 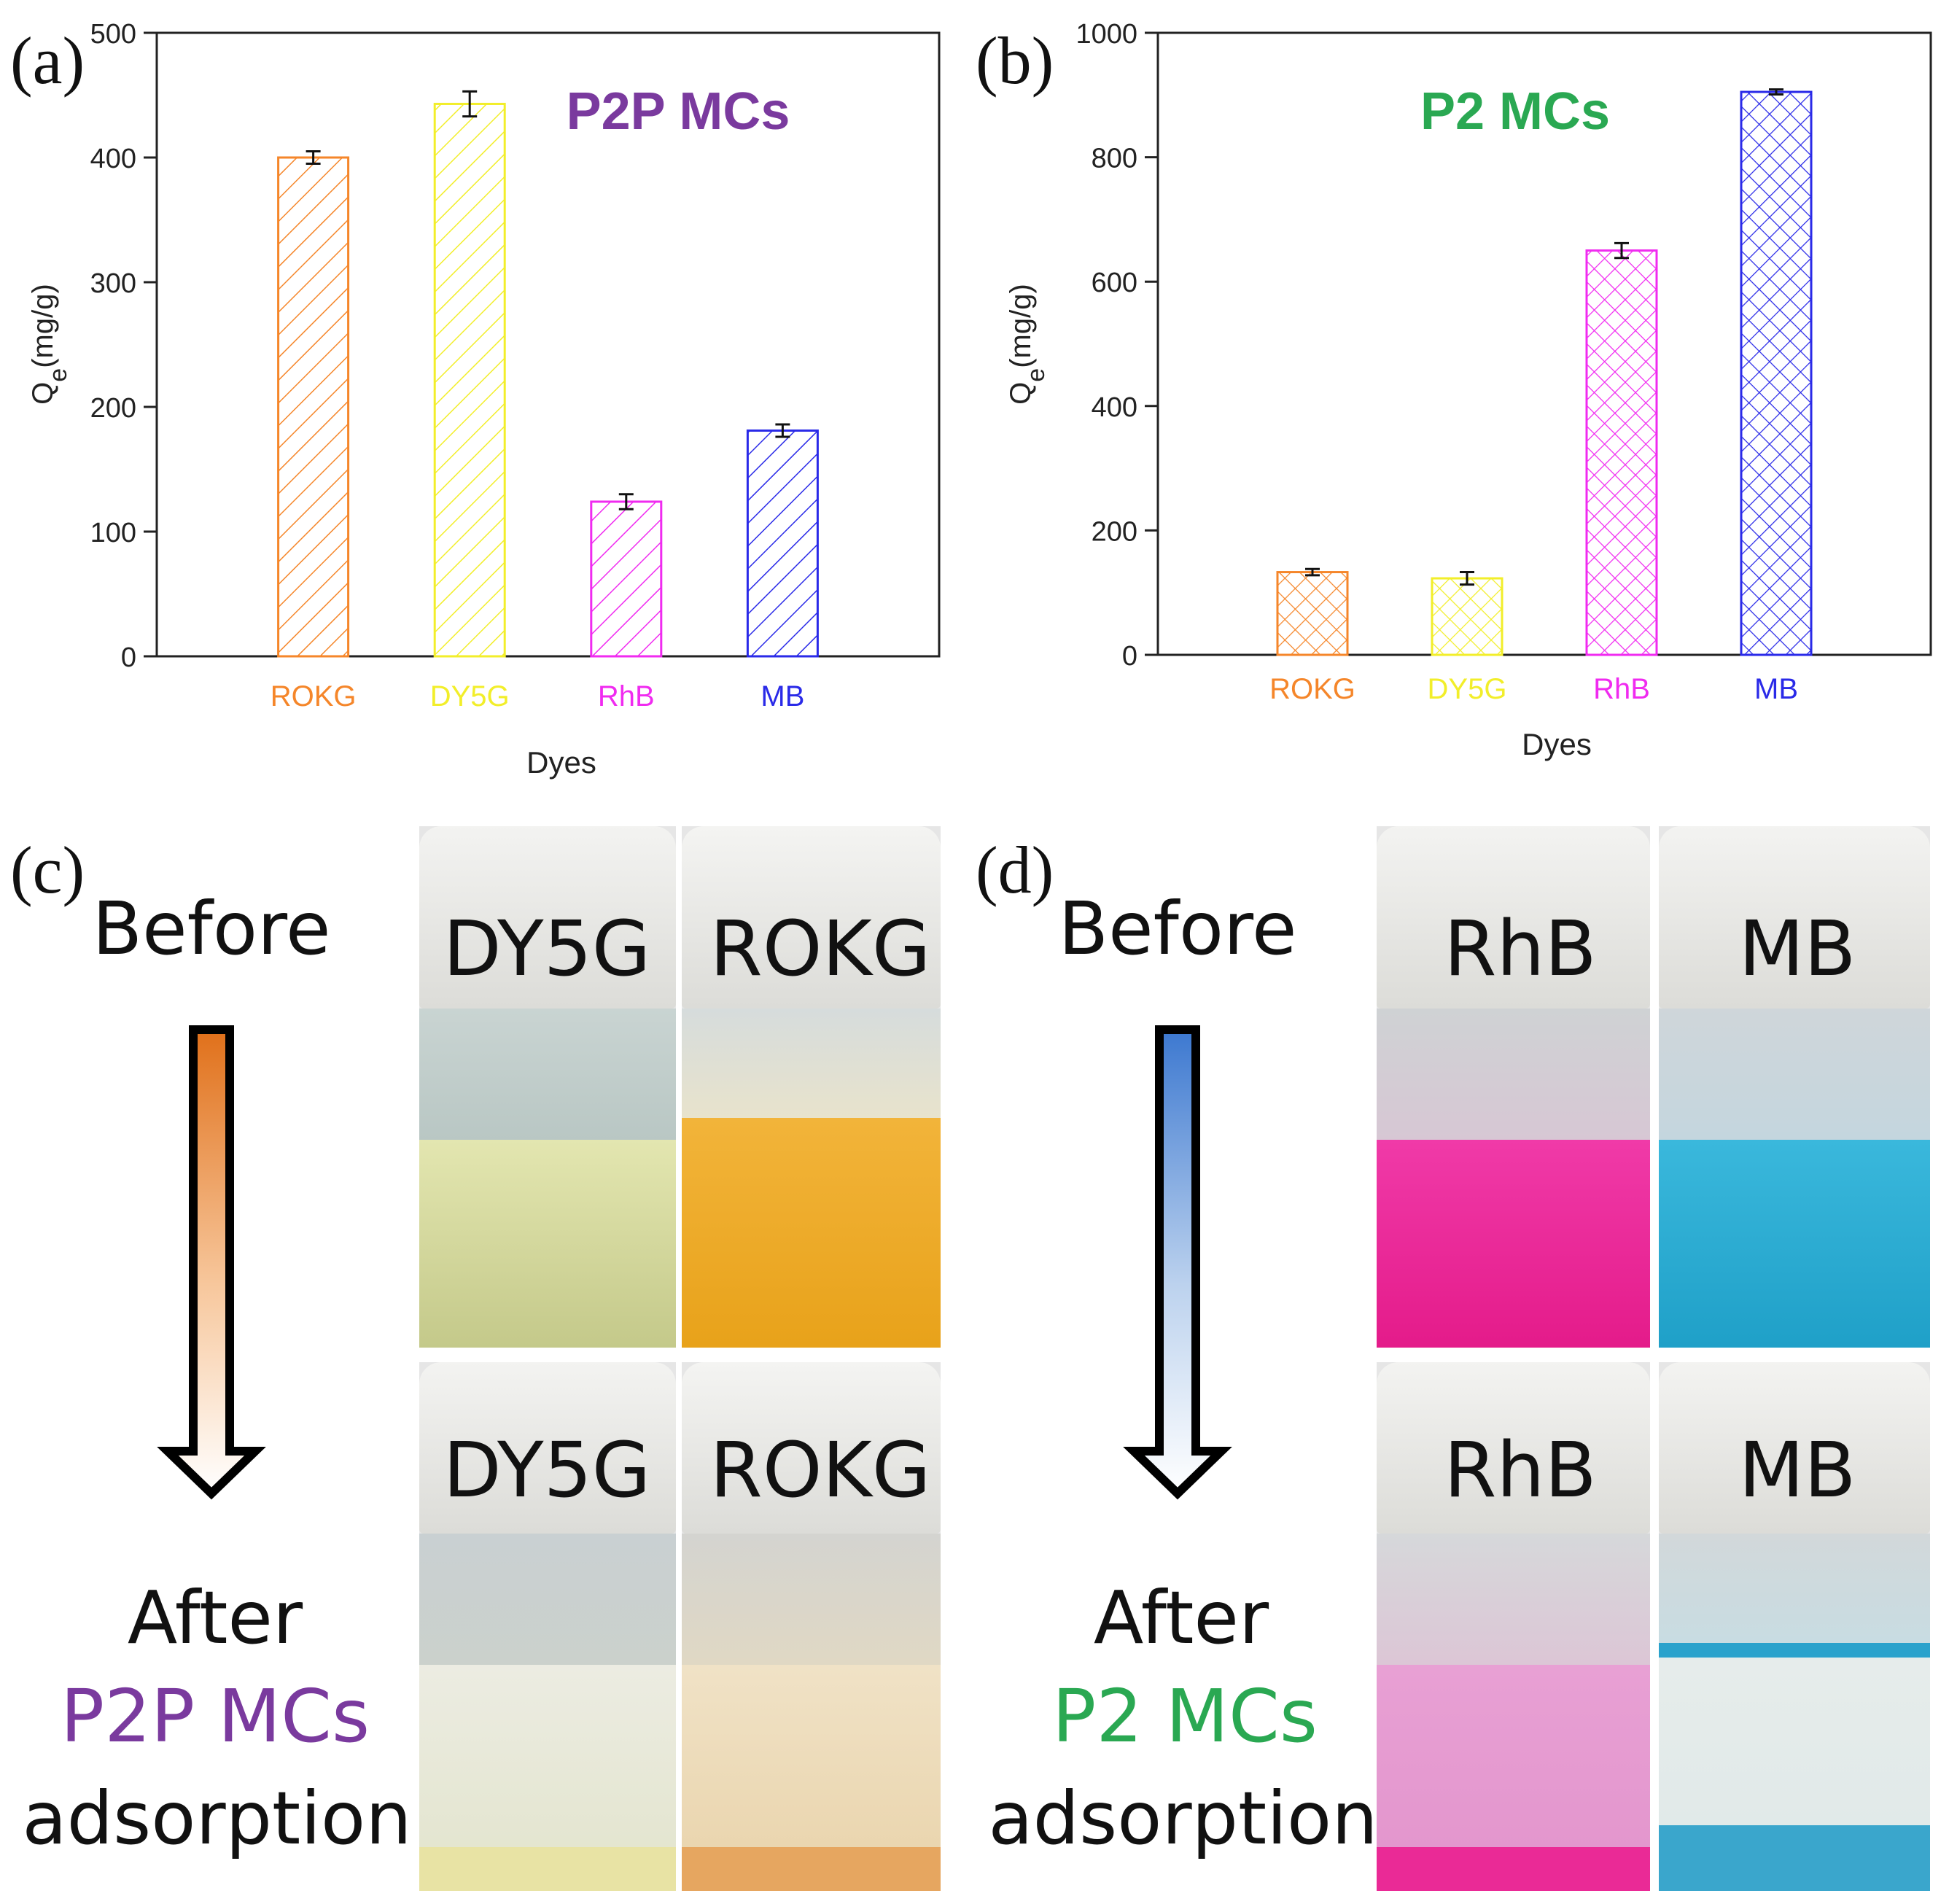 What do you see at coordinates (548, 344) in the screenshot?
I see `plot-frame-a` at bounding box center [548, 344].